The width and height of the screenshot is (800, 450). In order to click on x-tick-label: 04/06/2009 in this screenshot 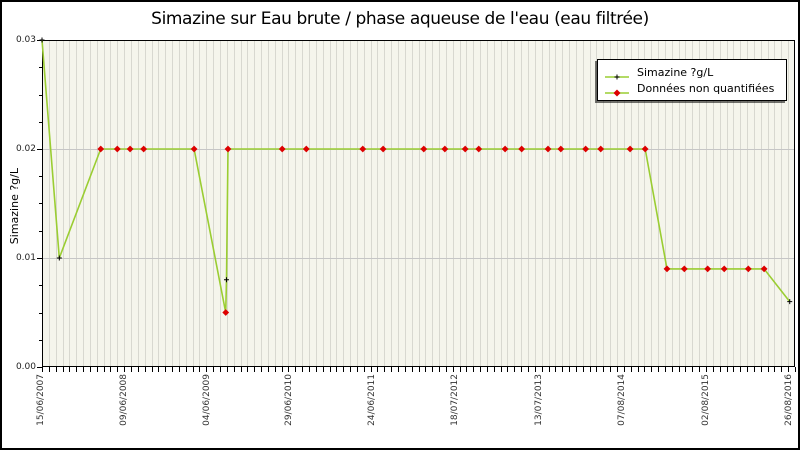, I will do `click(206, 400)`.